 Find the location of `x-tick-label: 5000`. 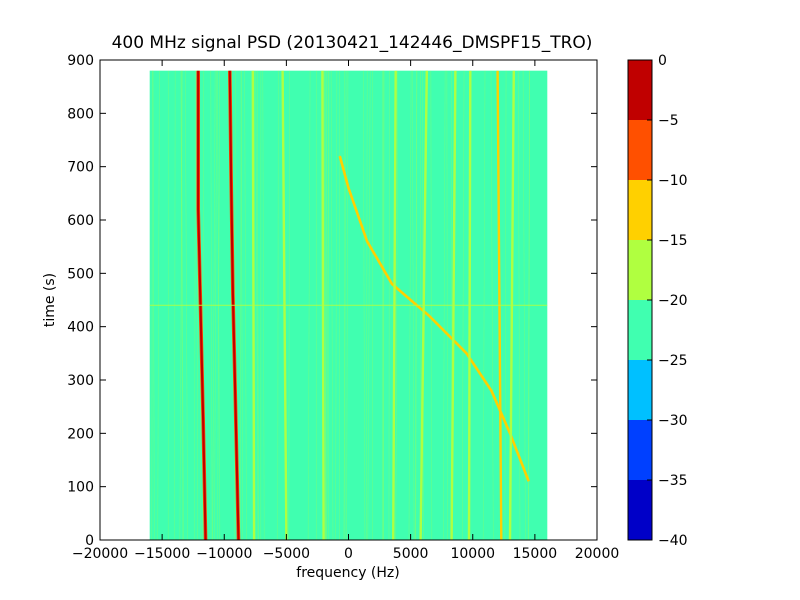

x-tick-label: 5000 is located at coordinates (411, 554).